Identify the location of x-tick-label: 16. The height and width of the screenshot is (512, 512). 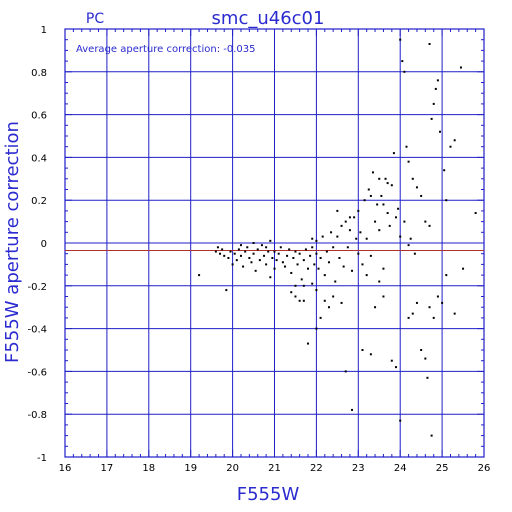
(65, 468).